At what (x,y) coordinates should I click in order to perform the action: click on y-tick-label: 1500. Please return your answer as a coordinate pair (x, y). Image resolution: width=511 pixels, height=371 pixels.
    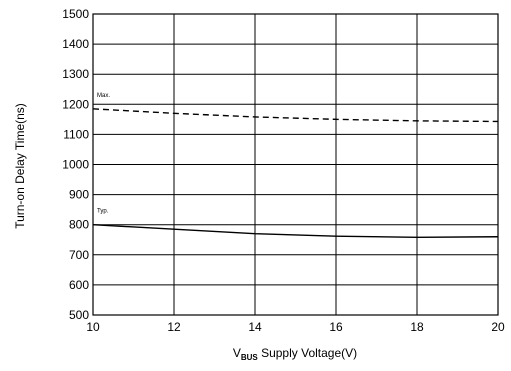
    Looking at the image, I should click on (75, 14).